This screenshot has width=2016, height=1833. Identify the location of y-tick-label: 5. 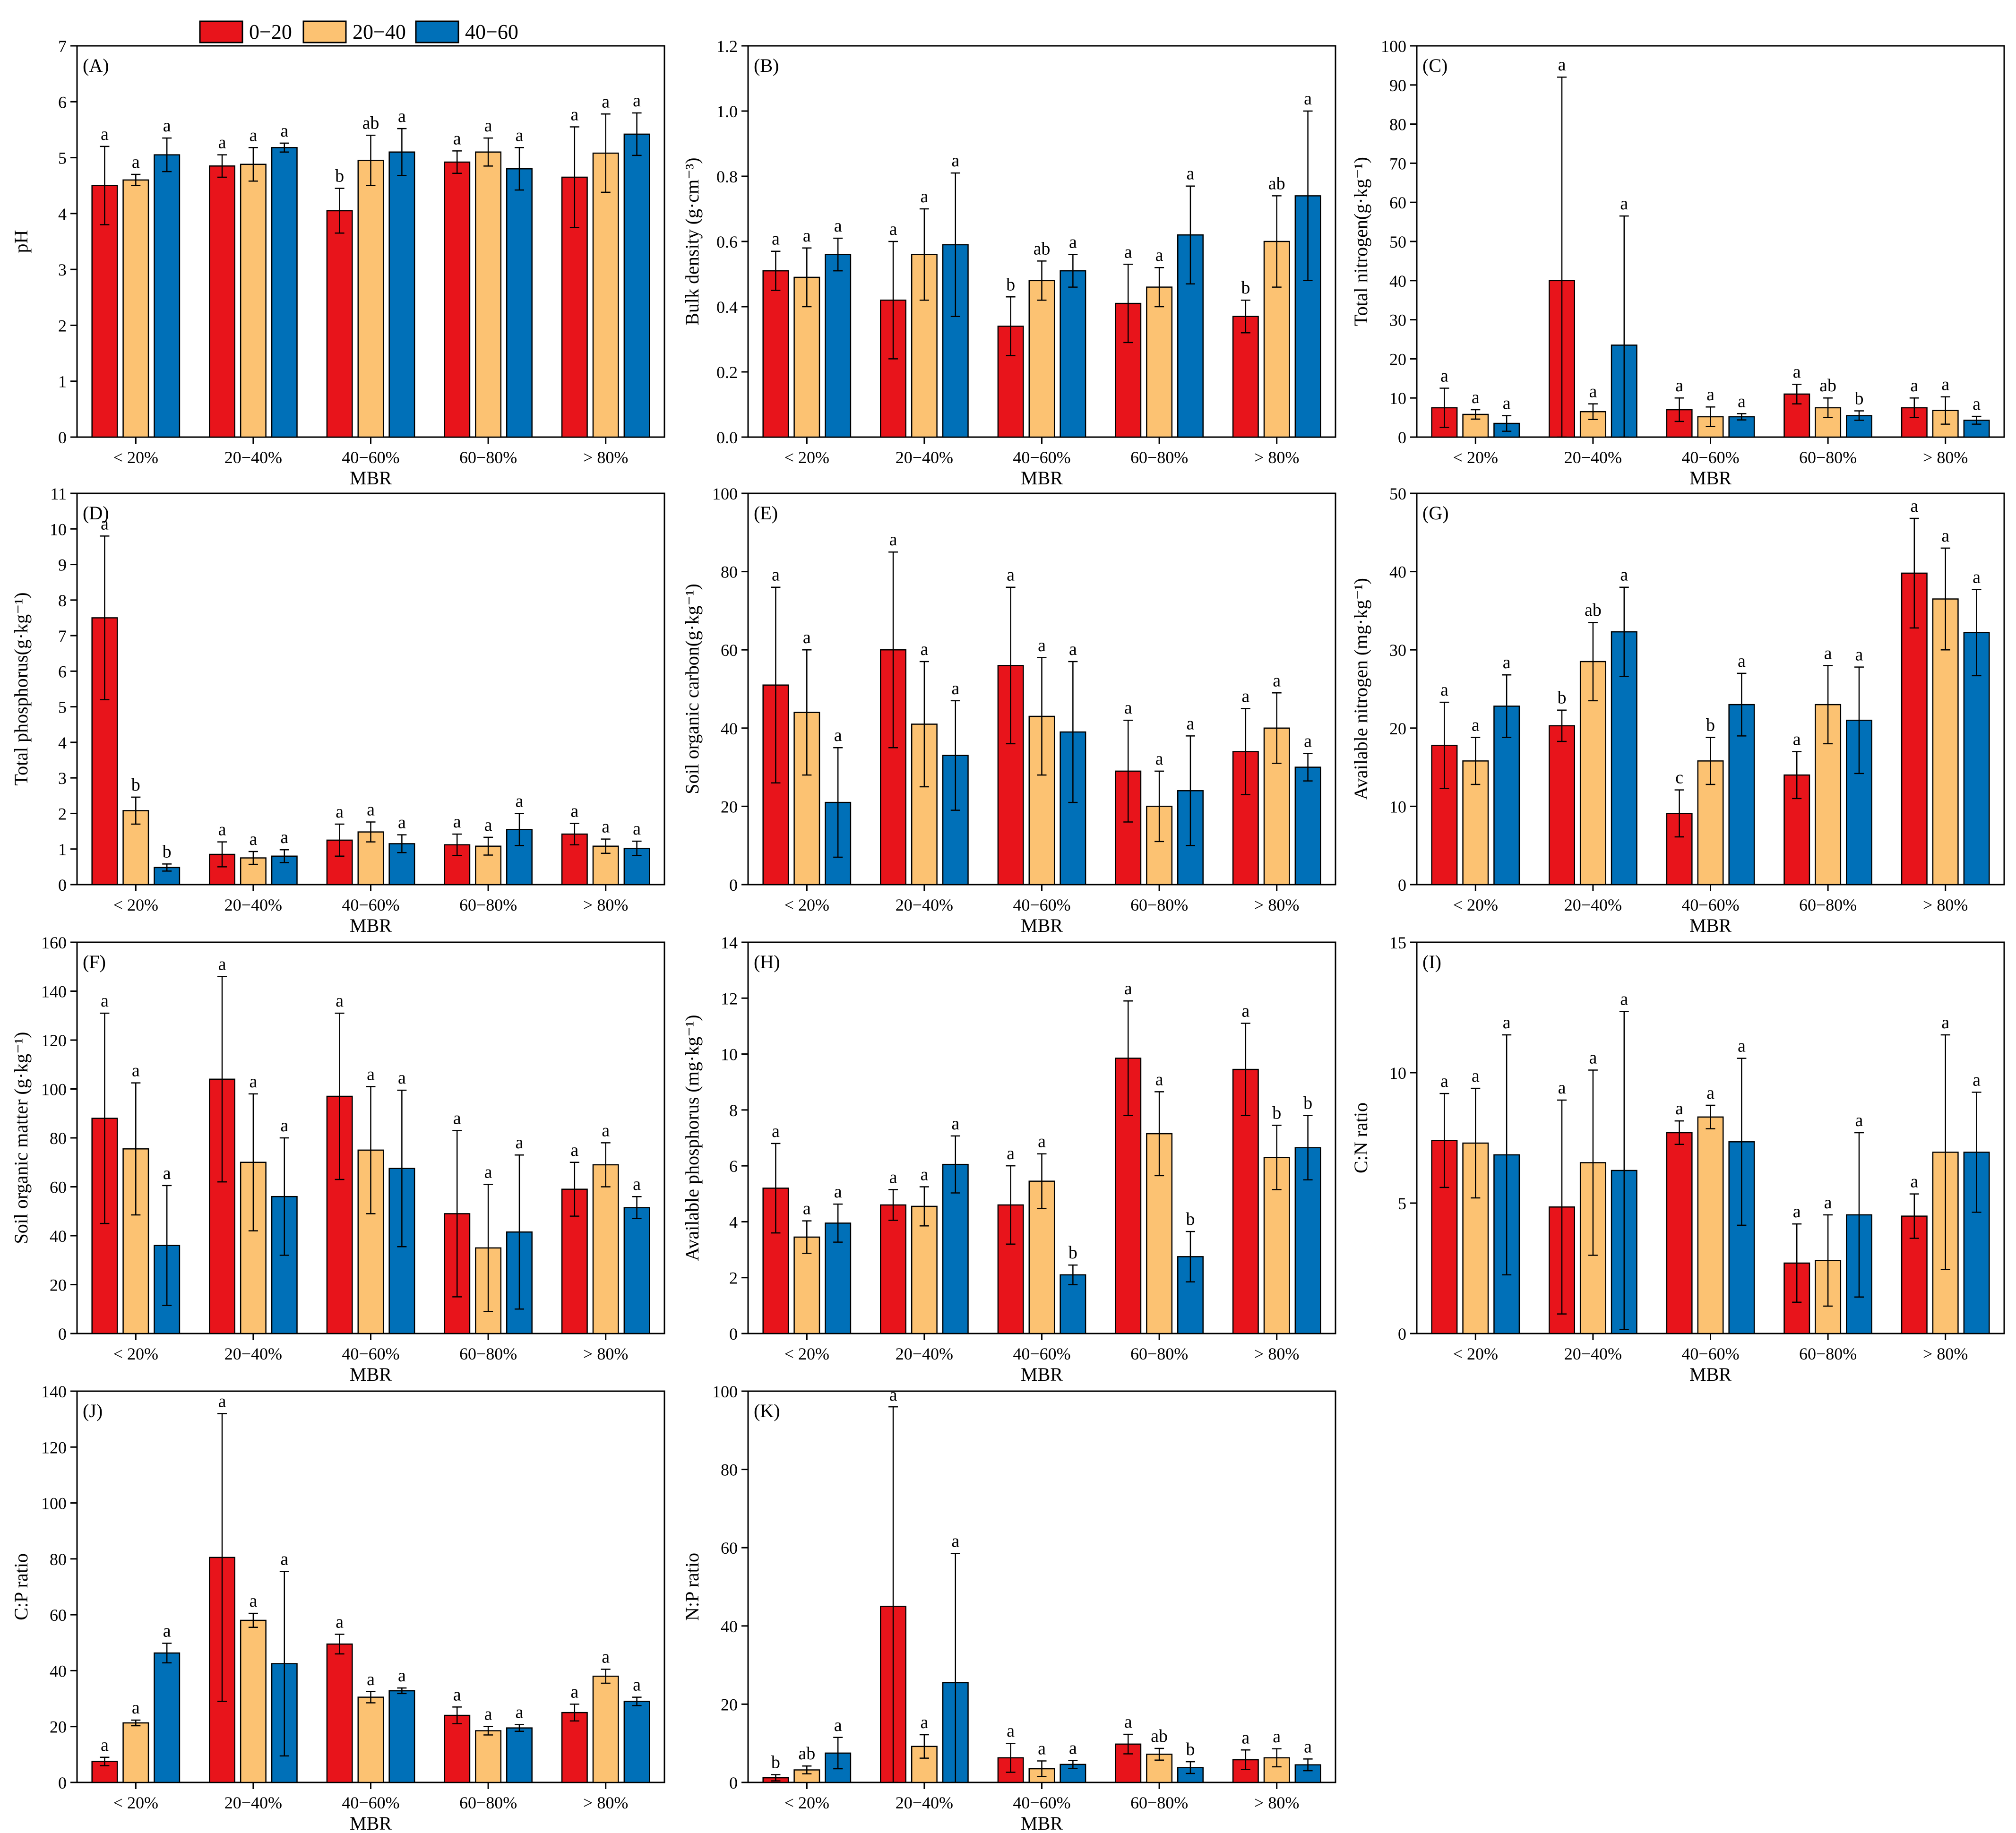
(62, 158).